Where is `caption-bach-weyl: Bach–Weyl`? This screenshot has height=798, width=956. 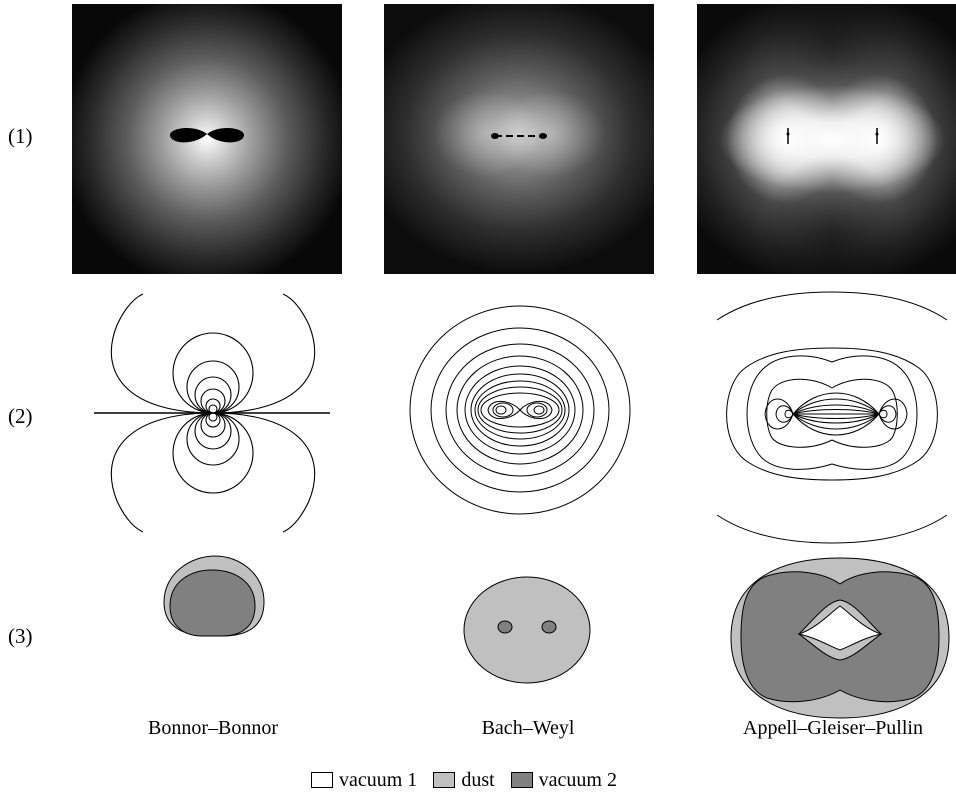 caption-bach-weyl: Bach–Weyl is located at coordinates (528, 728).